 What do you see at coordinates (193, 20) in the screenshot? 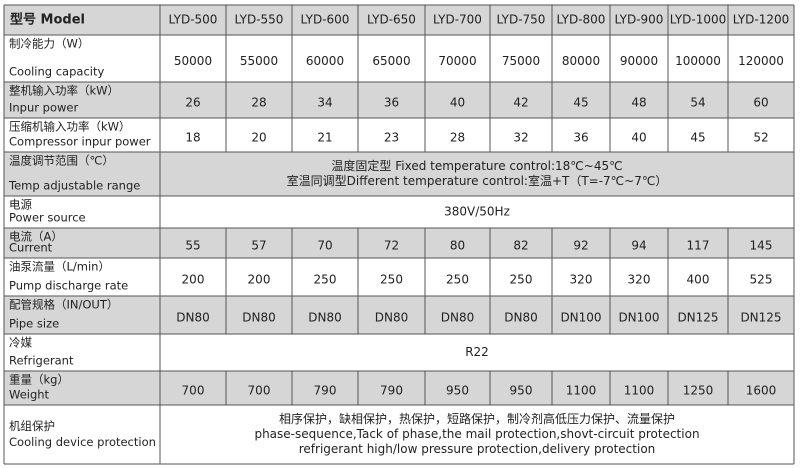
I see `model-name: LYD-500` at bounding box center [193, 20].